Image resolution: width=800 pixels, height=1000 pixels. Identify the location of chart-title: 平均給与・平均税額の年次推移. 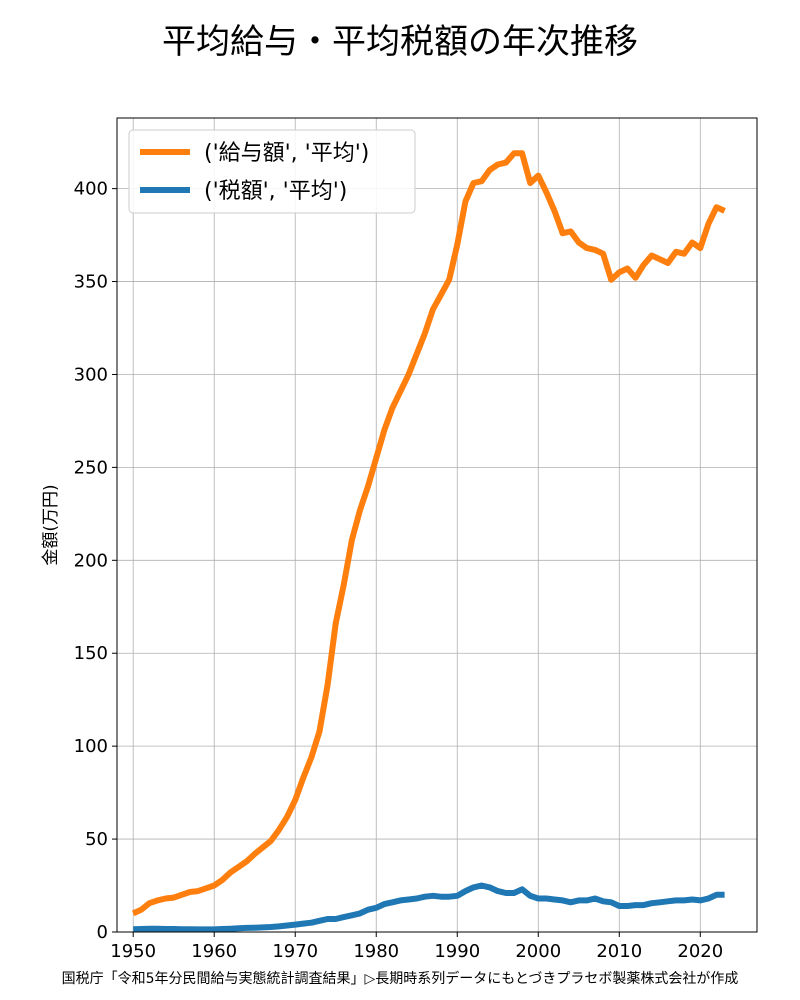
(400, 42).